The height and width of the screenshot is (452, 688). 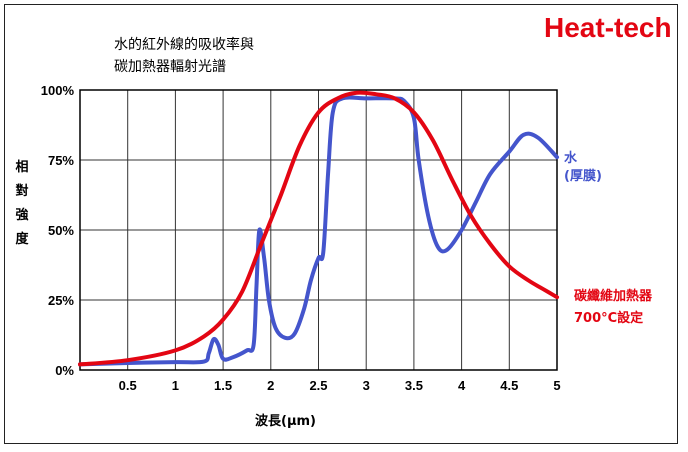 What do you see at coordinates (184, 45) in the screenshot?
I see `chart-title-line-1: 水的紅外線的吸收率與` at bounding box center [184, 45].